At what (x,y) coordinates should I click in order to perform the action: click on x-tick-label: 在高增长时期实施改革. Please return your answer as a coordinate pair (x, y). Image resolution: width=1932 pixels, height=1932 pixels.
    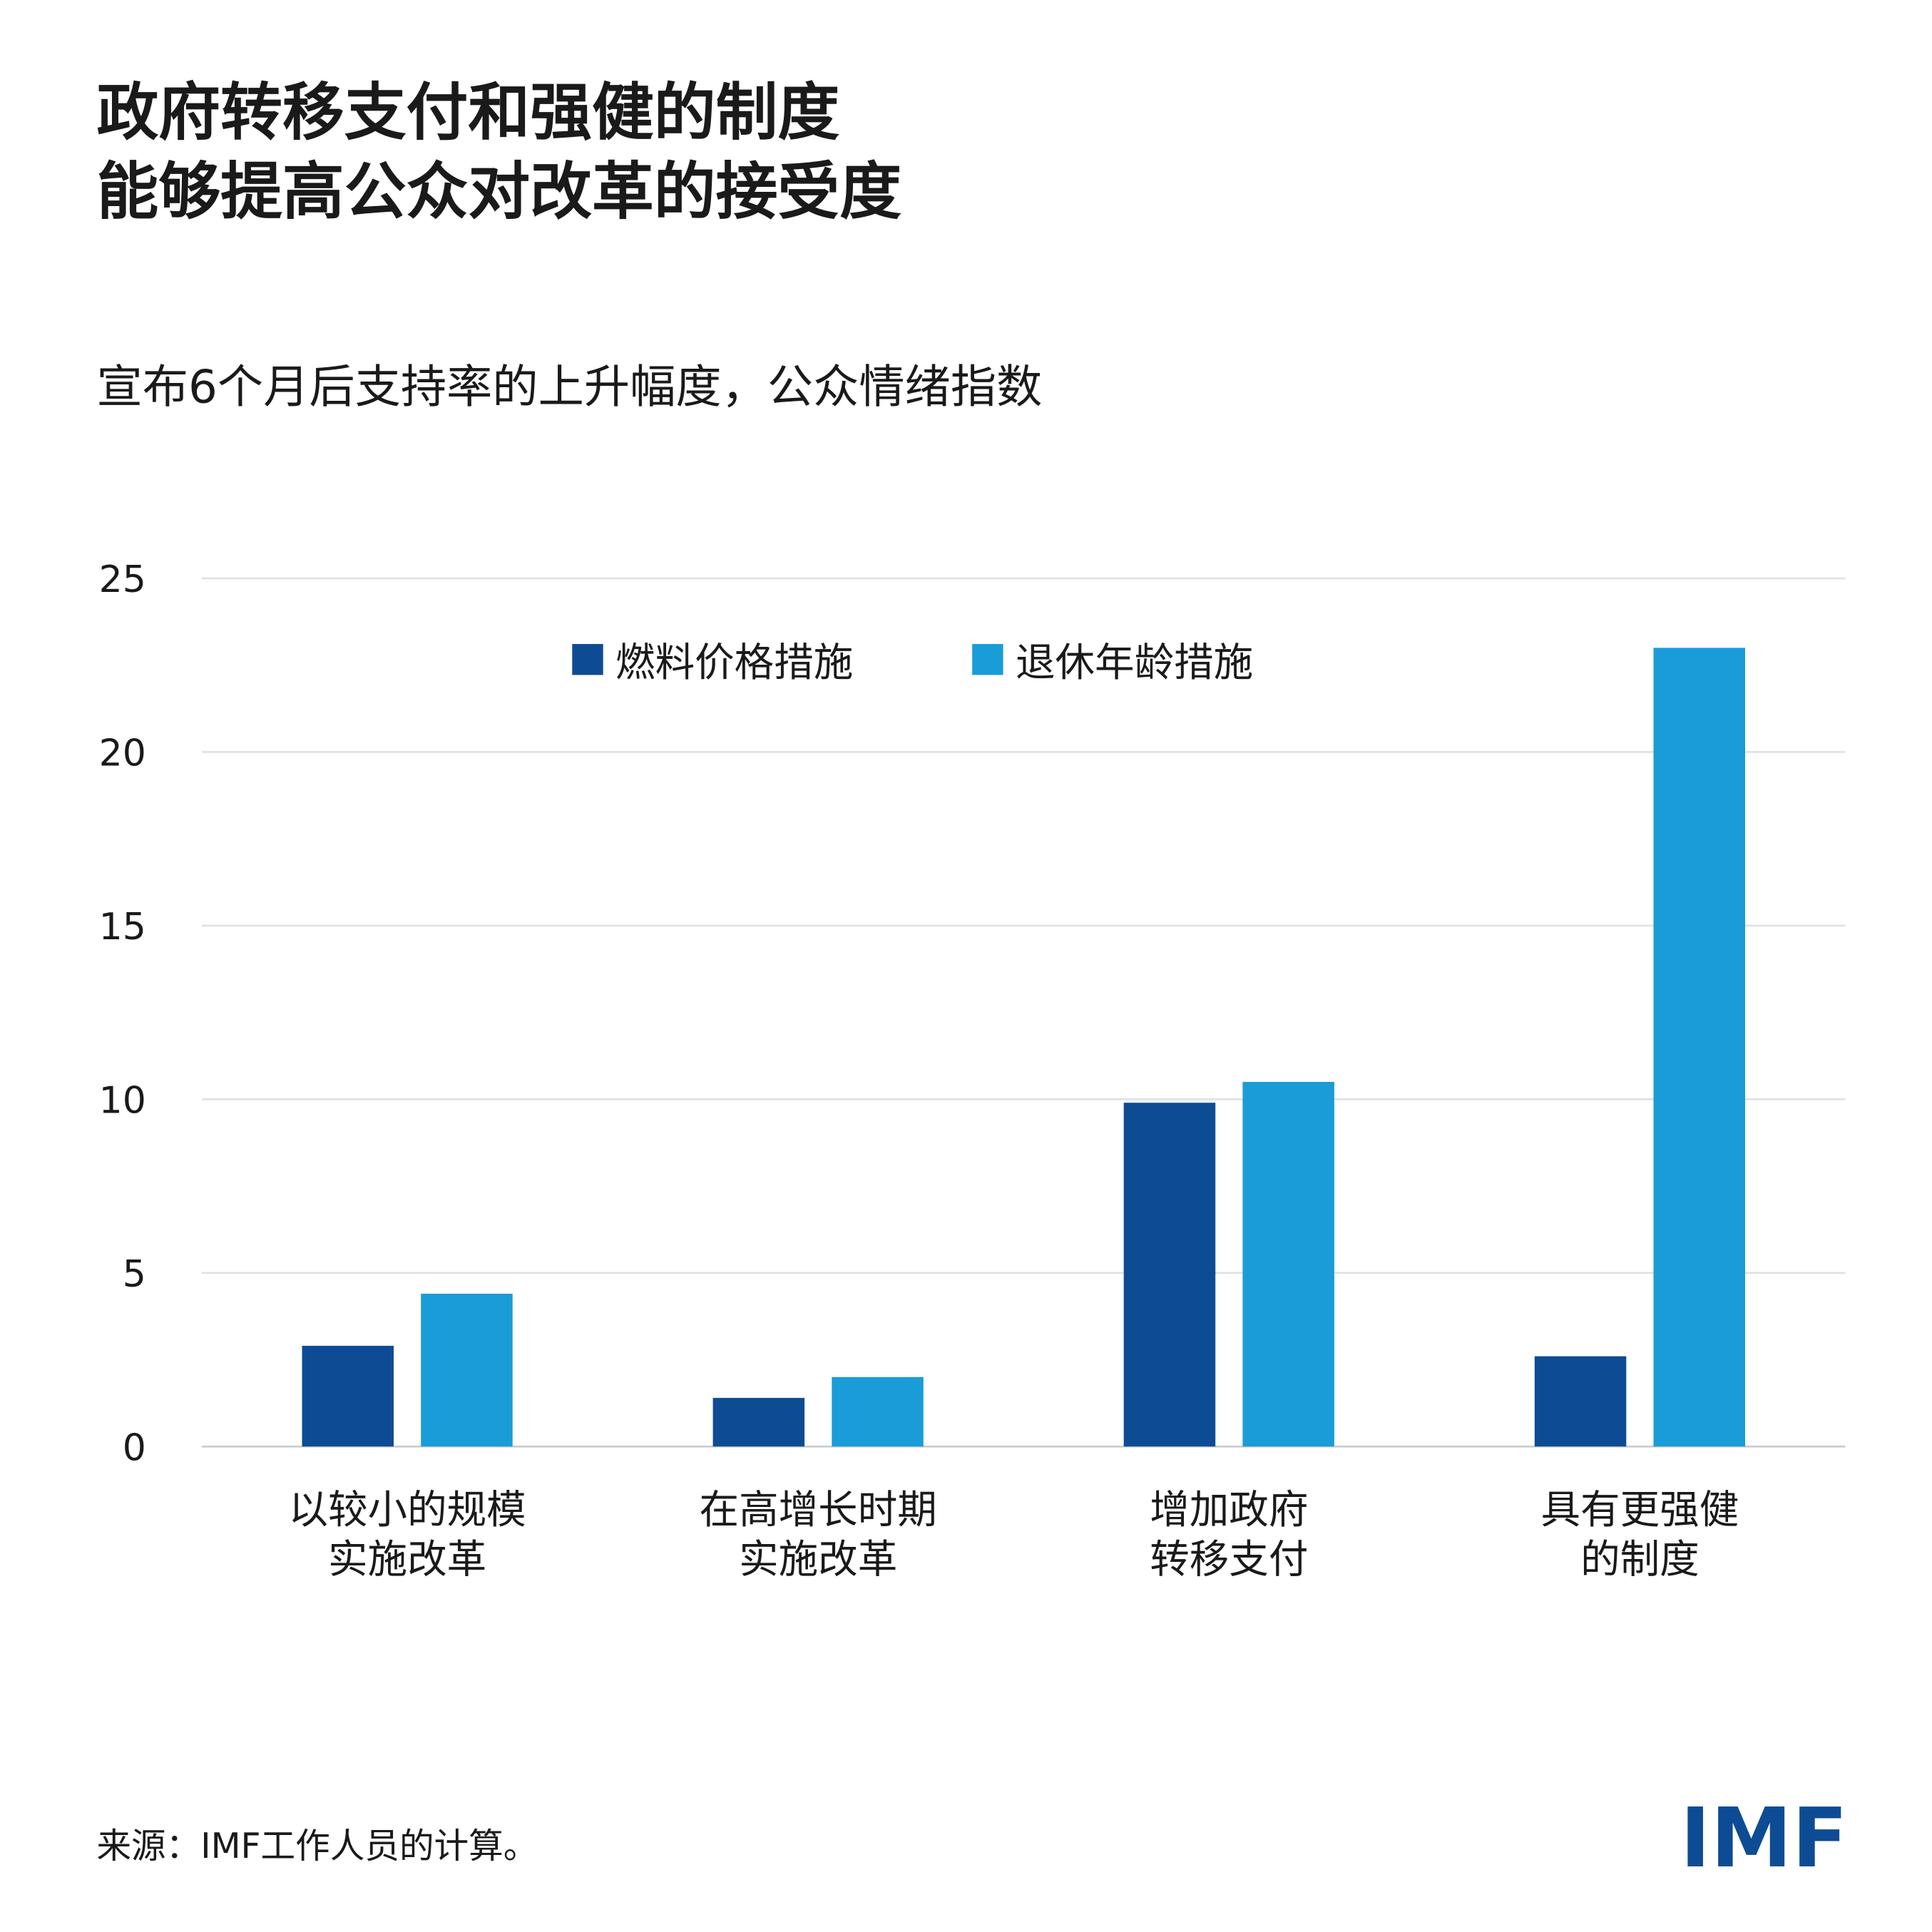
    Looking at the image, I should click on (819, 1535).